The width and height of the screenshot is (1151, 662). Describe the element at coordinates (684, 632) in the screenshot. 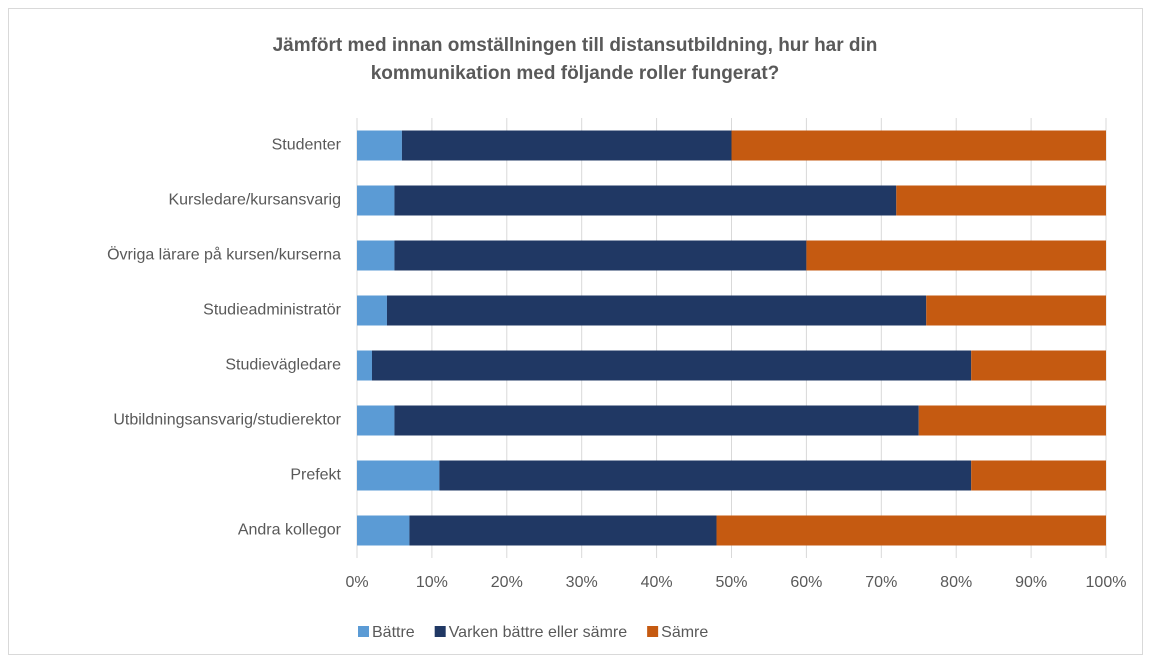

I see `legend-label: Sämre` at that location.